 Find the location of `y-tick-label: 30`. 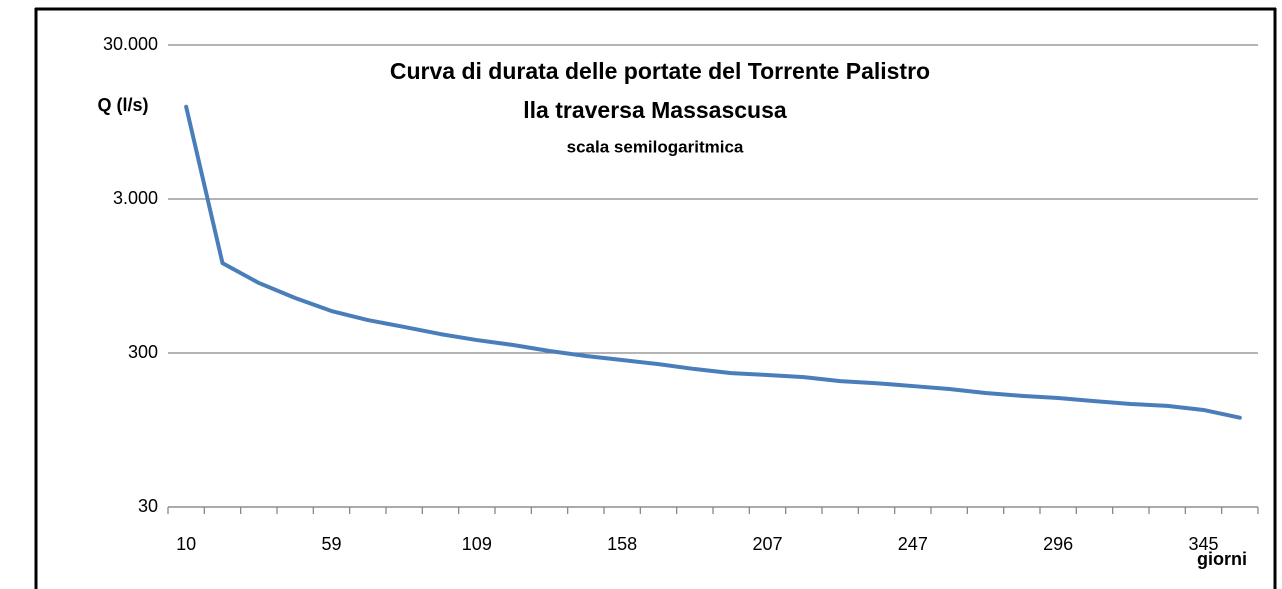

y-tick-label: 30 is located at coordinates (148, 506).